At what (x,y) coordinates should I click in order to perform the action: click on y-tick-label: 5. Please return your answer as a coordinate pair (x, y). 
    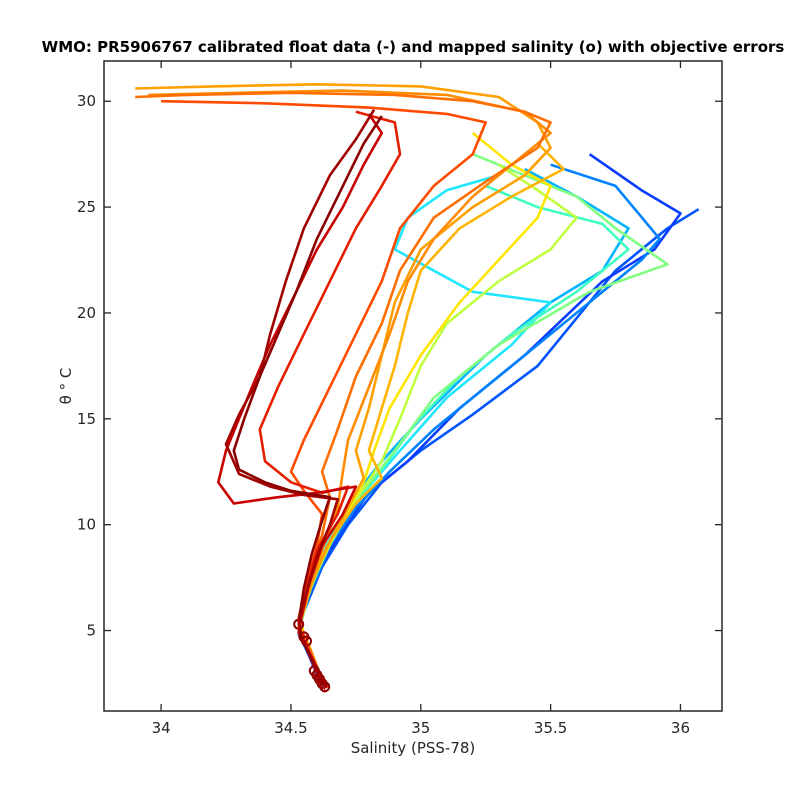
    Looking at the image, I should click on (91, 631).